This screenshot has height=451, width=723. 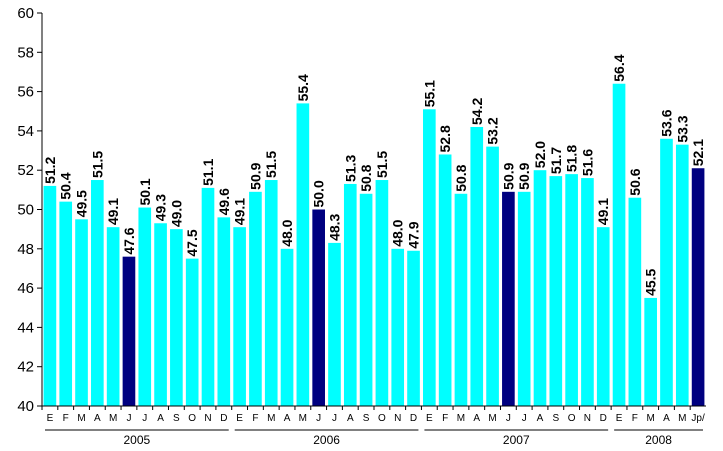 I want to click on bar-value-label: 53.6, so click(x=666, y=122).